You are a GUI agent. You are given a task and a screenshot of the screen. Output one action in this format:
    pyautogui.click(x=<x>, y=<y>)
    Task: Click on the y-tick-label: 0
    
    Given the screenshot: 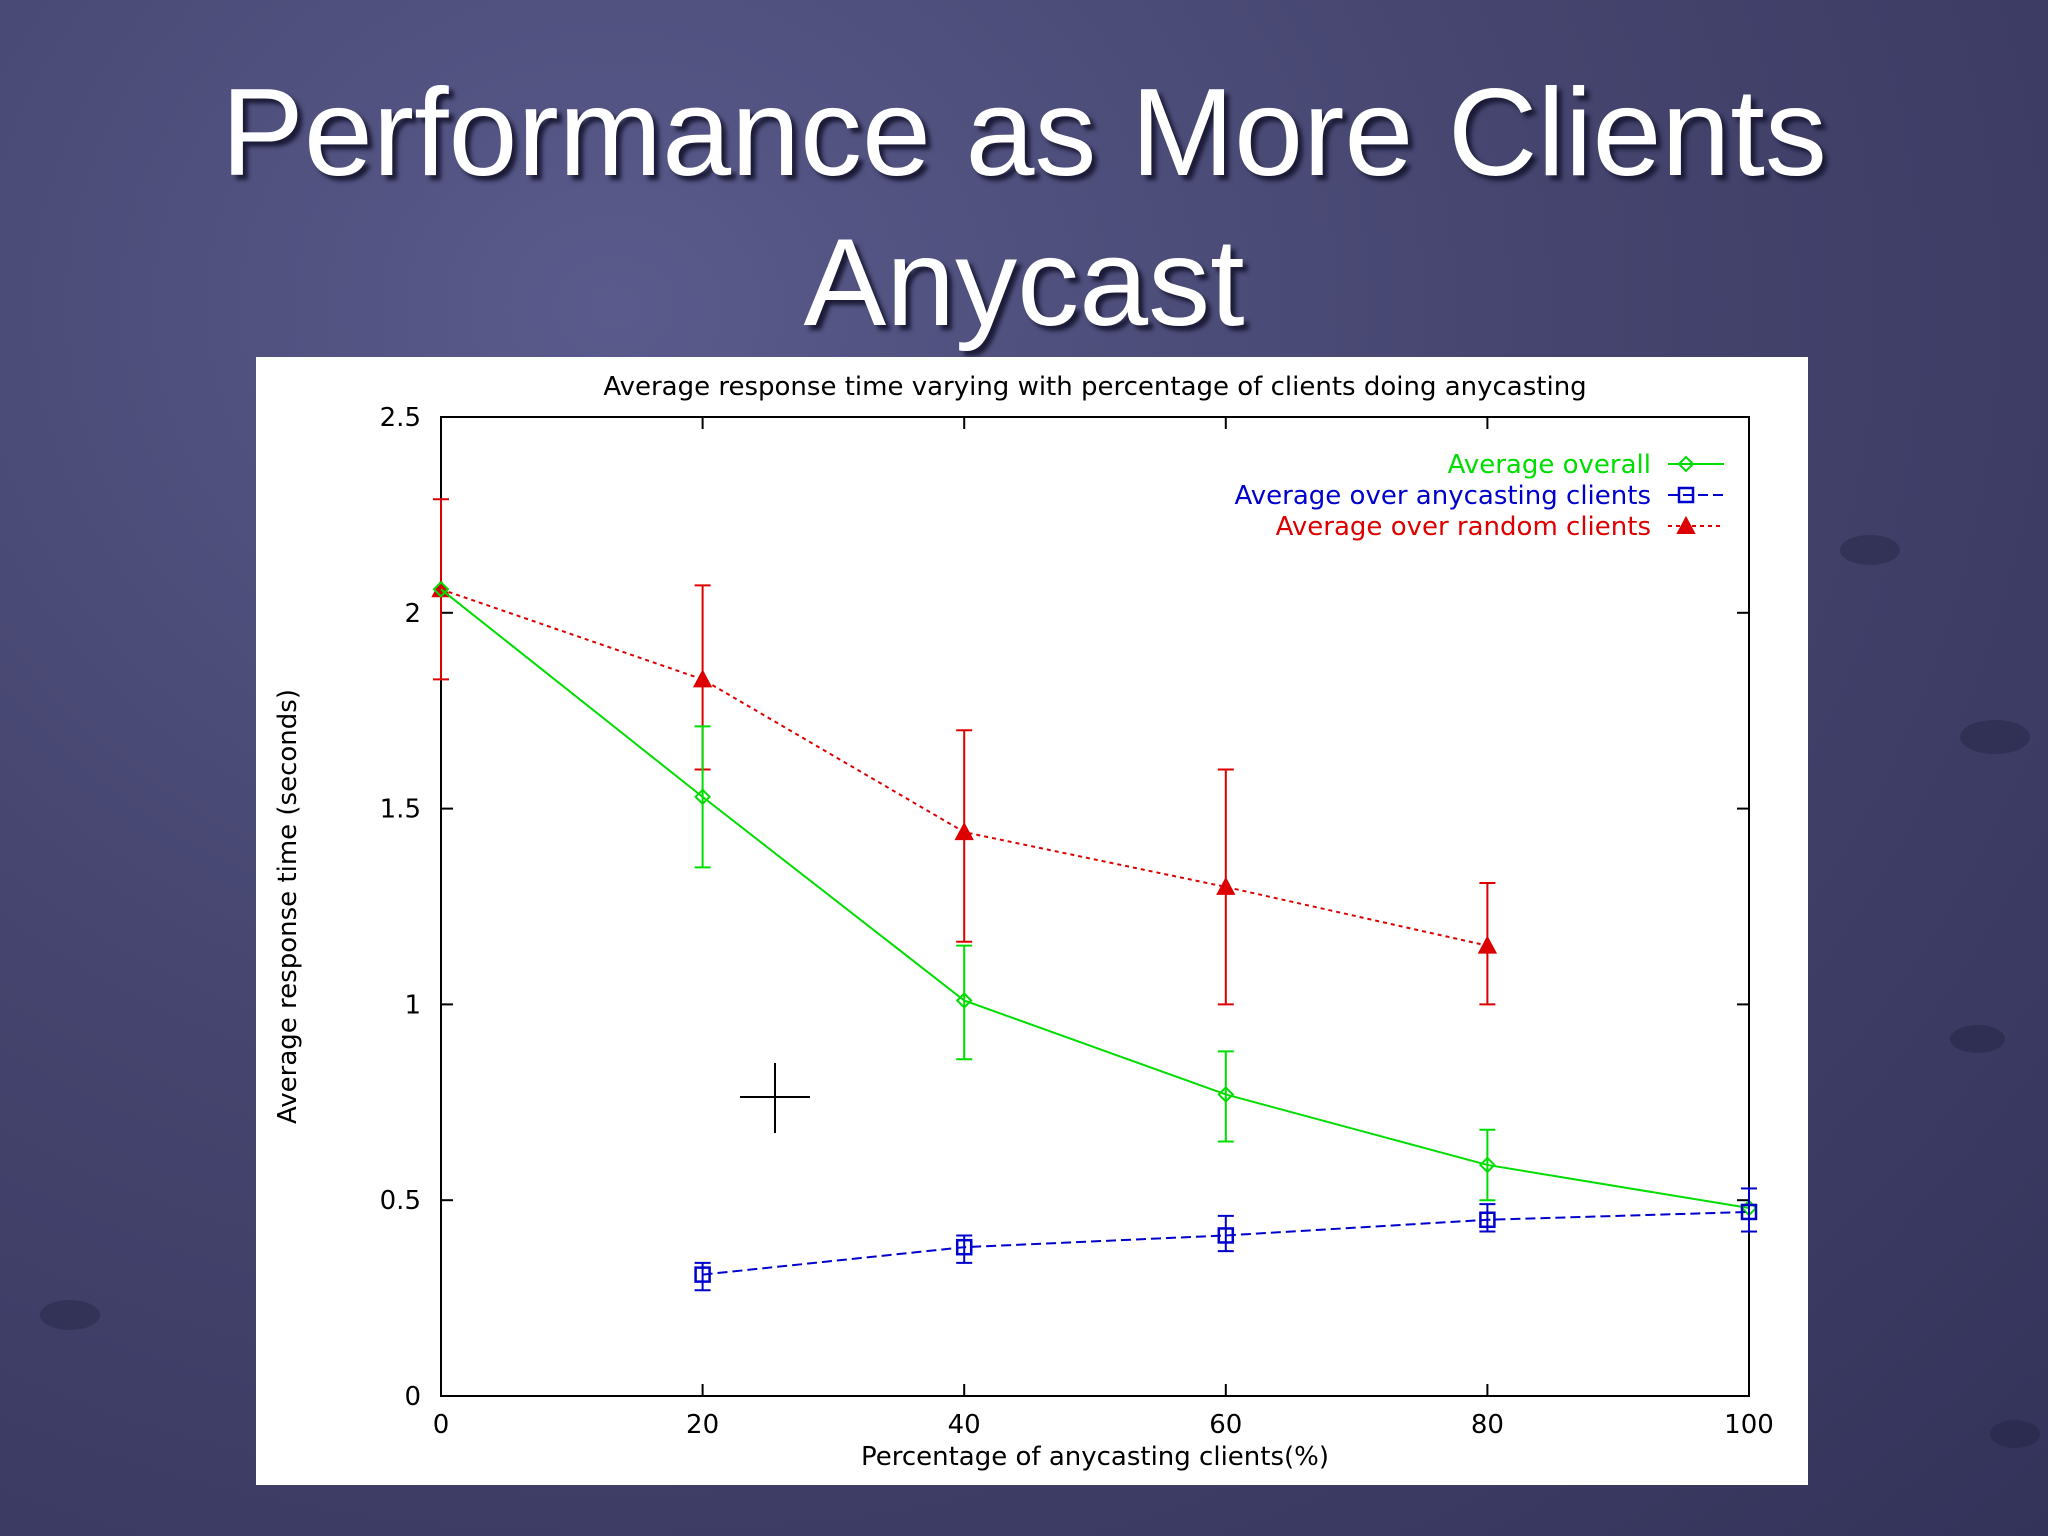 What is the action you would take?
    pyautogui.click(x=412, y=1397)
    